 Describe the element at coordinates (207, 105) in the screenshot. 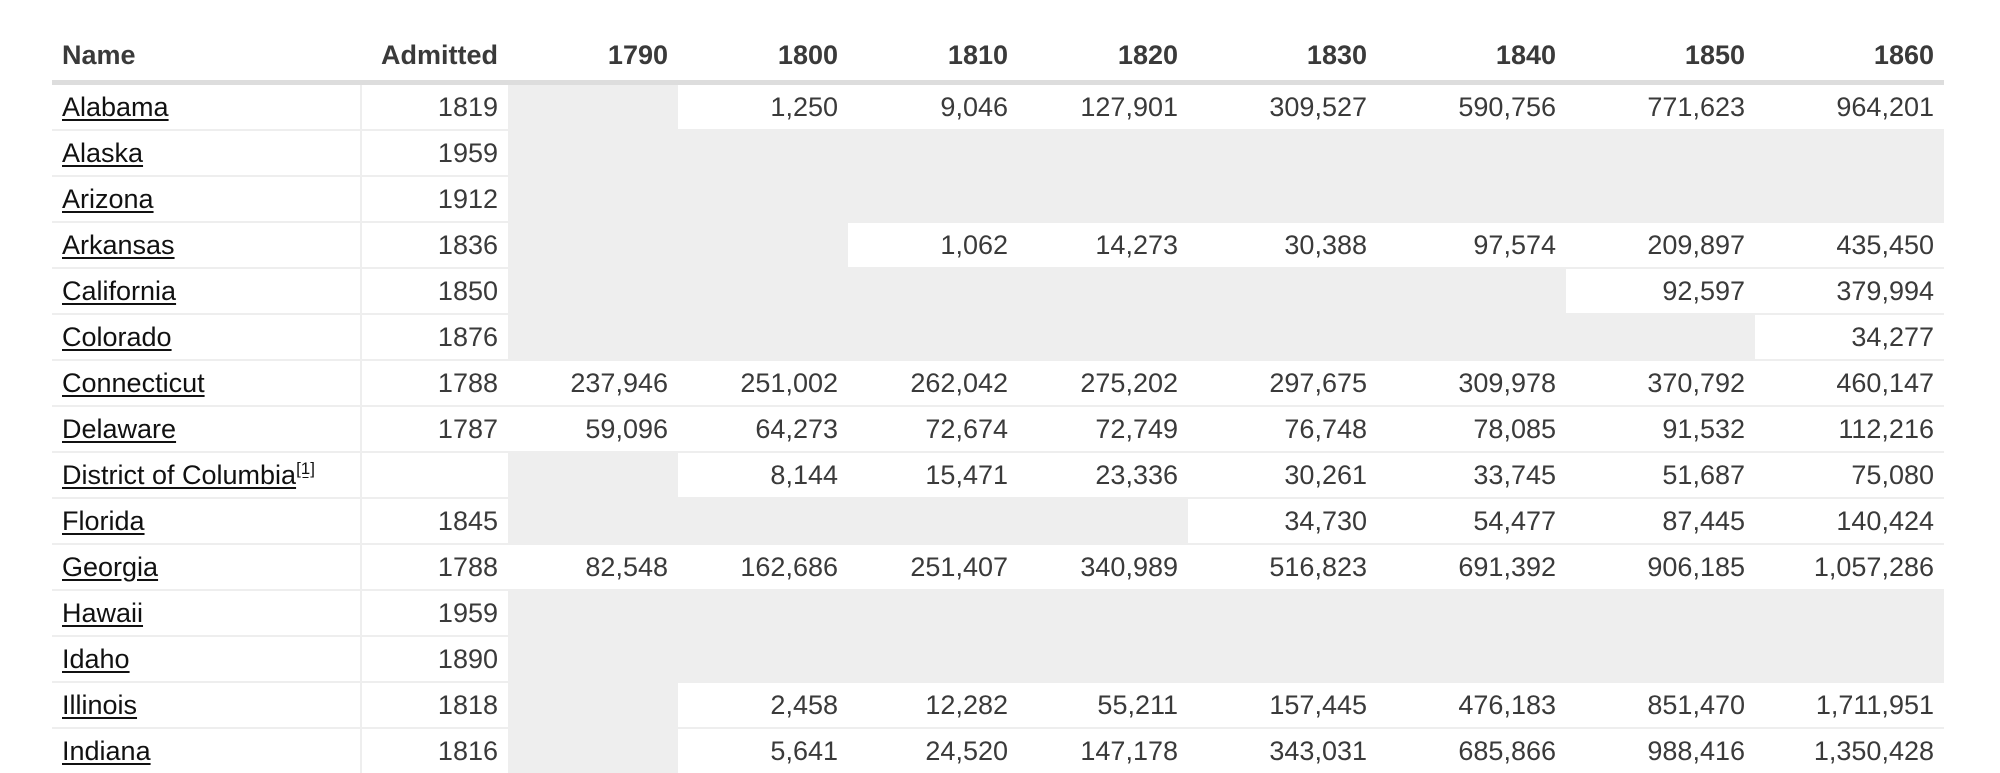

I see `state-name-cell: Alabama` at that location.